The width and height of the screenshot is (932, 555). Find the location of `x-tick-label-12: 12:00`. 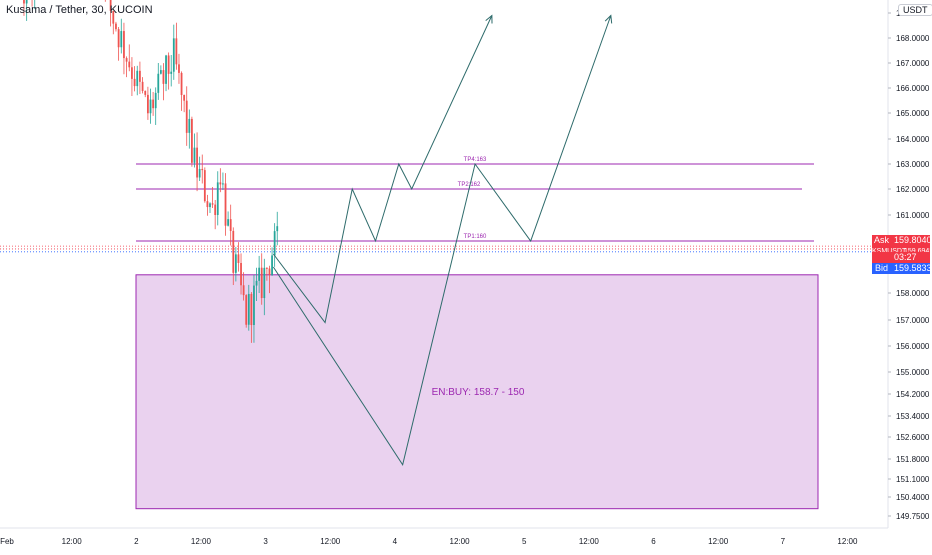

x-tick-label-12: 12:00 is located at coordinates (718, 541).